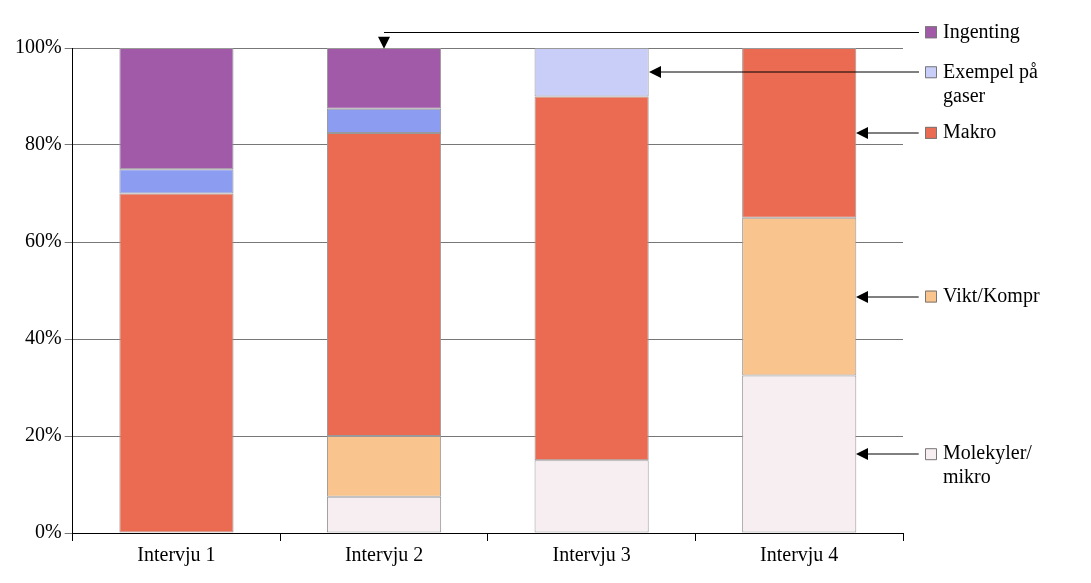 The height and width of the screenshot is (583, 1091). Describe the element at coordinates (981, 31) in the screenshot. I see `legend-label: Ingenting` at that location.